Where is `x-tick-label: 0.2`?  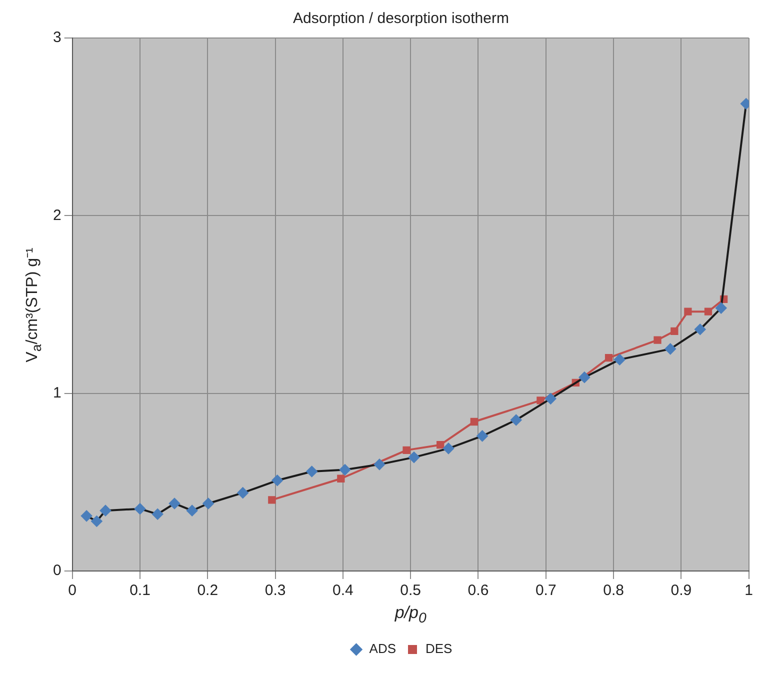 x-tick-label: 0.2 is located at coordinates (207, 591).